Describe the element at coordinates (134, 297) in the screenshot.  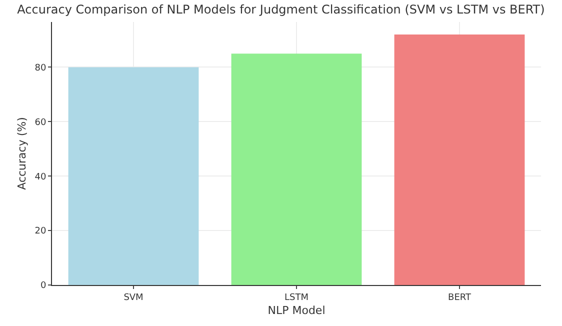
I see `x-tick-label: SVM` at that location.